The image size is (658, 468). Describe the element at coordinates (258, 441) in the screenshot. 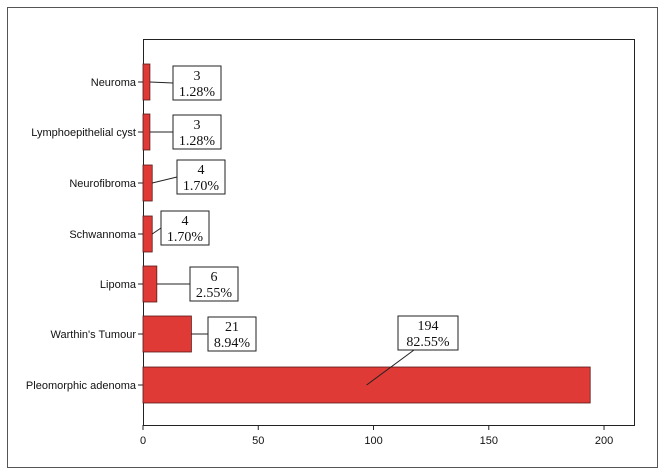

I see `x-tick-label: 50` at that location.